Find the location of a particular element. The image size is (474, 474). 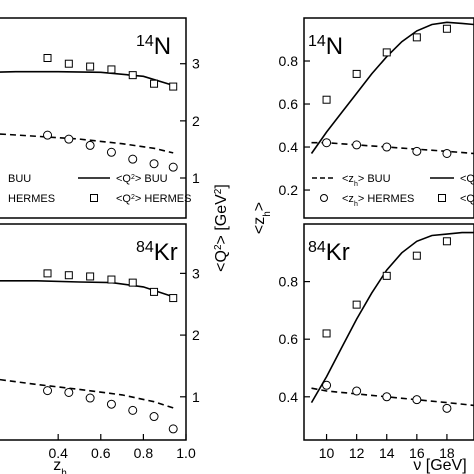

x-tick-label: 12 is located at coordinates (357, 453).